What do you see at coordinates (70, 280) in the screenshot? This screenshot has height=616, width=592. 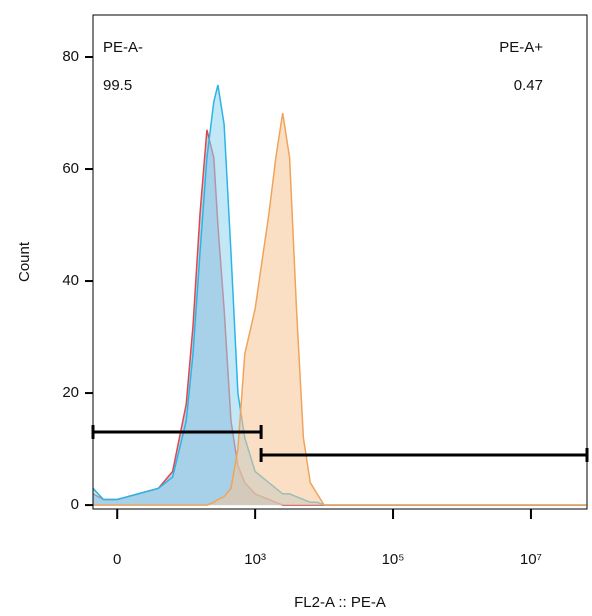 I see `y-tick-label: 40` at bounding box center [70, 280].